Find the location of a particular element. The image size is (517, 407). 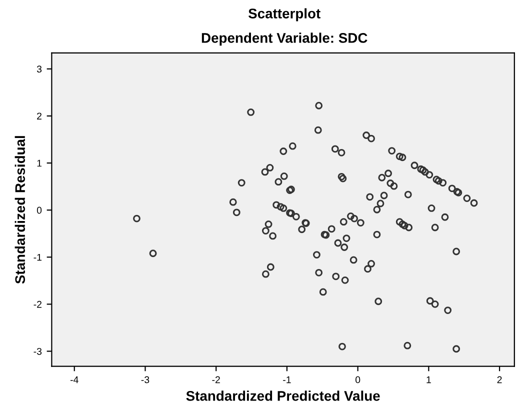

x-axis-title: Standardized Predicted Value is located at coordinates (283, 395).